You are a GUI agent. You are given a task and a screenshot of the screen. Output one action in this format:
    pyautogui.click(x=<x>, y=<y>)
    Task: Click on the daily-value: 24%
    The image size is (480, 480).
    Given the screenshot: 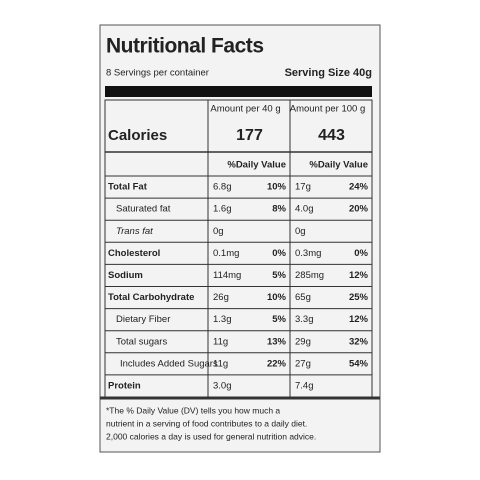 What is the action you would take?
    pyautogui.click(x=359, y=187)
    